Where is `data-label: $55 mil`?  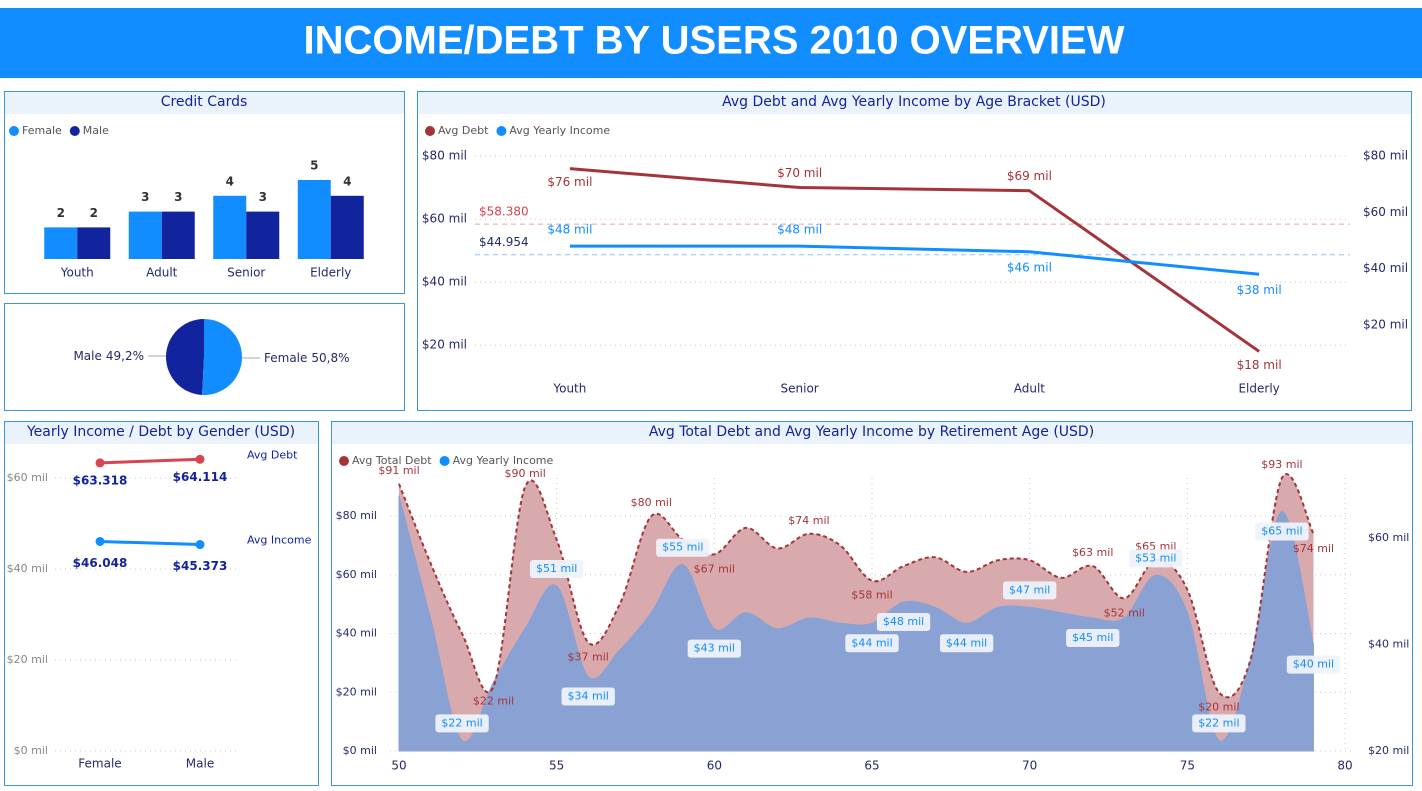
data-label: $55 mil is located at coordinates (682, 547).